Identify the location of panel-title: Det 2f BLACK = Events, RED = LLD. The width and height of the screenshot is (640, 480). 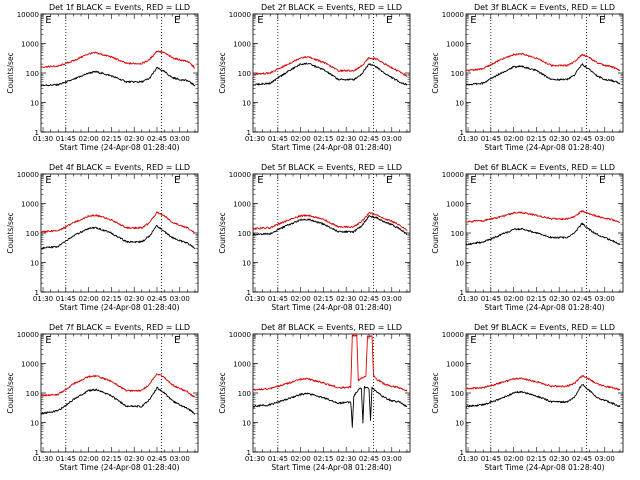
(331, 7).